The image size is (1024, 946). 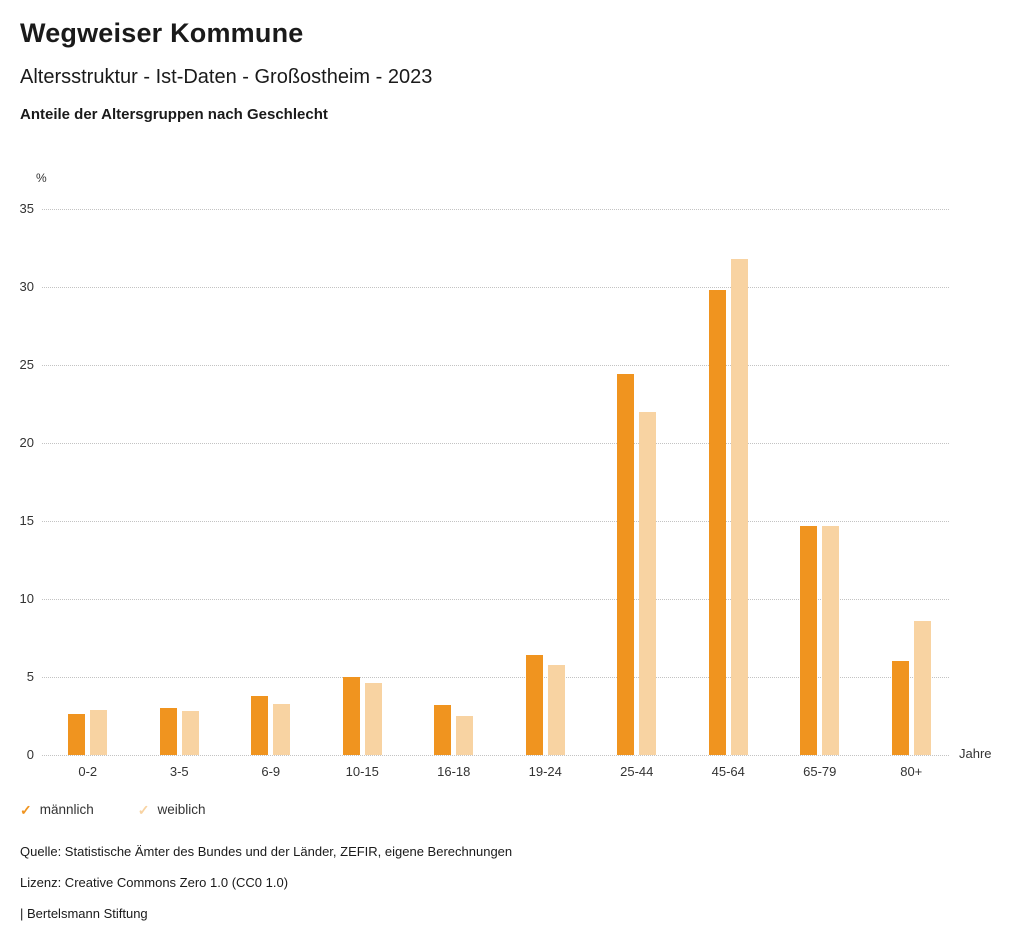 What do you see at coordinates (168, 731) in the screenshot?
I see `bar-männlich-3-5` at bounding box center [168, 731].